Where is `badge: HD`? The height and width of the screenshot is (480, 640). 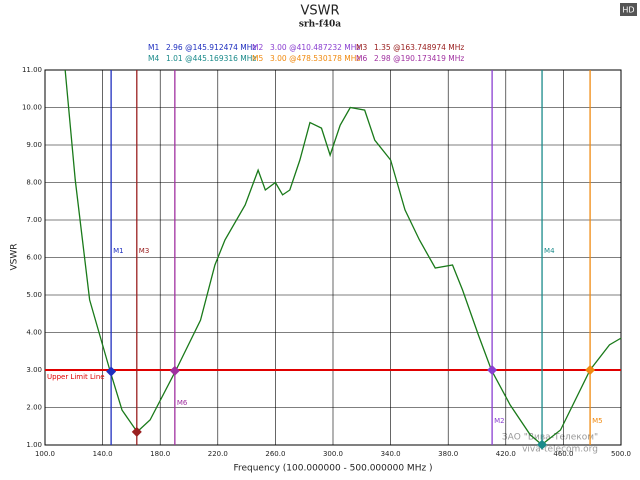 badge: HD is located at coordinates (628, 10).